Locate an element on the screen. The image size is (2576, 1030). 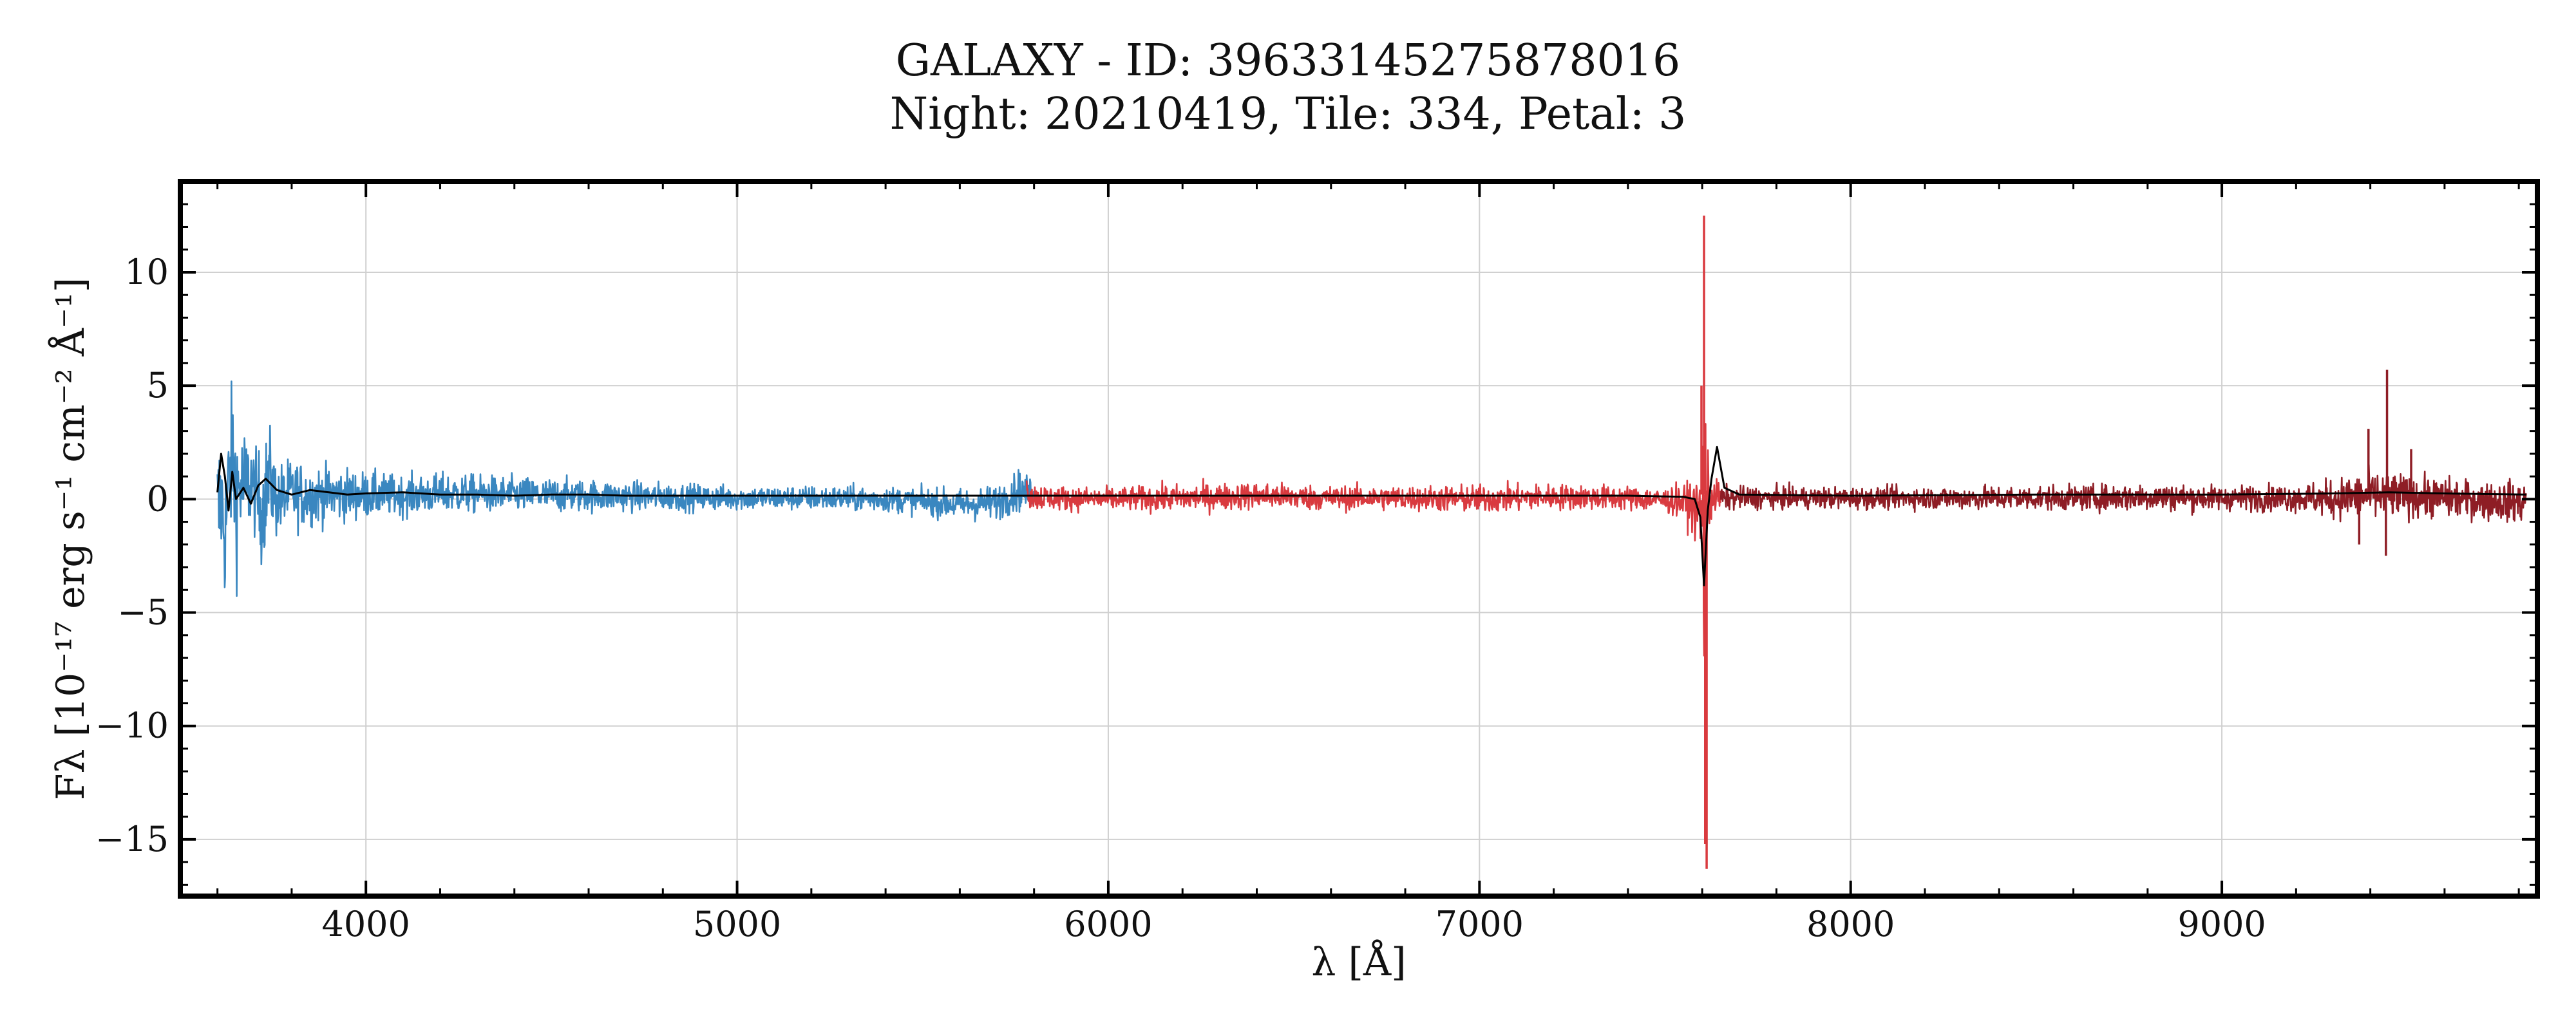
y-axis-label: Fλ [10⁻¹⁷ erg s⁻¹ cm⁻² Å⁻¹] is located at coordinates (70, 538).